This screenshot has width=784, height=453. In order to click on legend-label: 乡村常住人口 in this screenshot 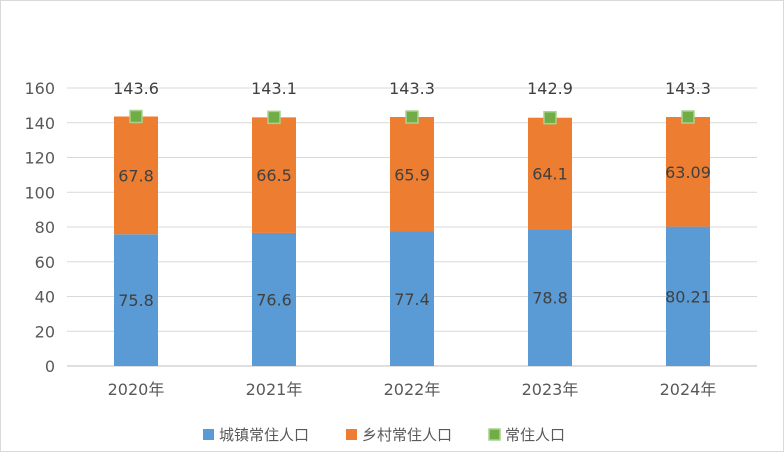, I will do `click(407, 435)`.